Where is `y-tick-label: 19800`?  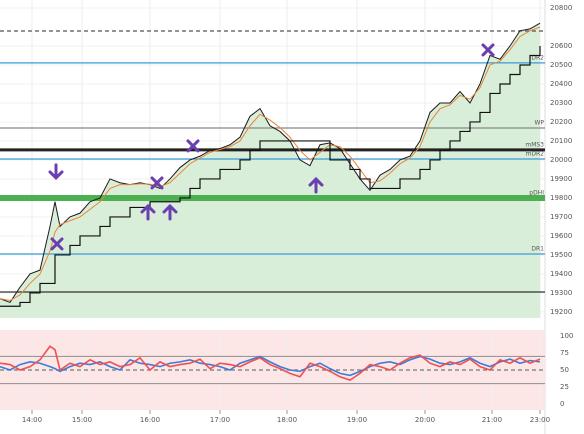 y-tick-label: 19800 is located at coordinates (561, 198).